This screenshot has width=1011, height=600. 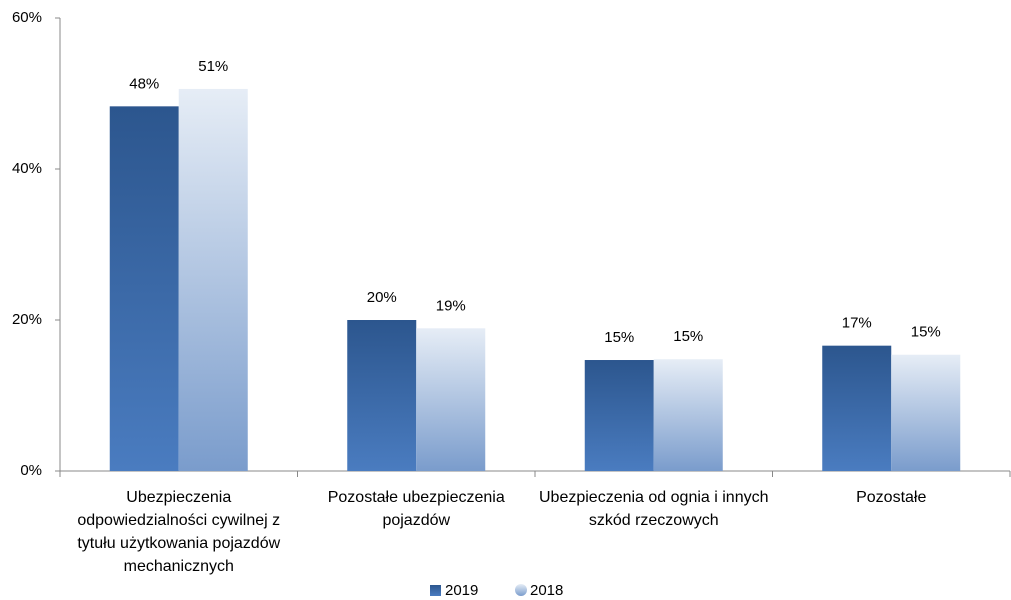 I want to click on x-tick-label: Pozostałe, so click(x=891, y=497).